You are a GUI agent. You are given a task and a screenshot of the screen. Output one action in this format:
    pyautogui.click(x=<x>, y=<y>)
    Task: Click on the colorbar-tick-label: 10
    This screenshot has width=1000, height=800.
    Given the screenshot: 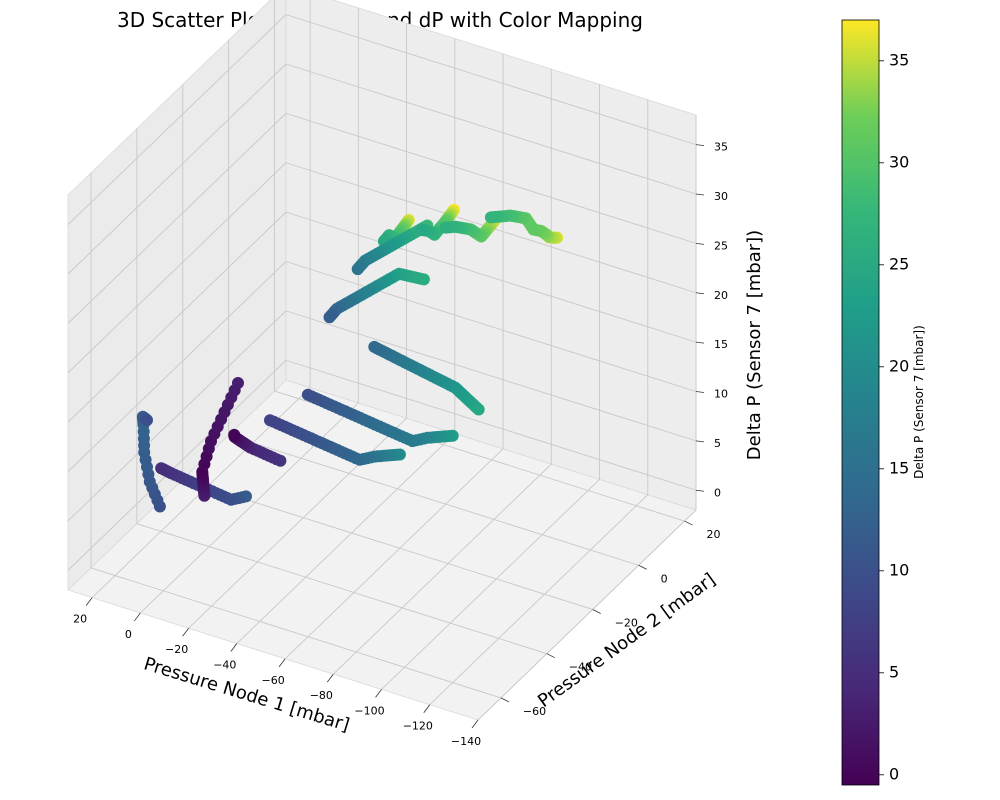 What is the action you would take?
    pyautogui.click(x=899, y=569)
    